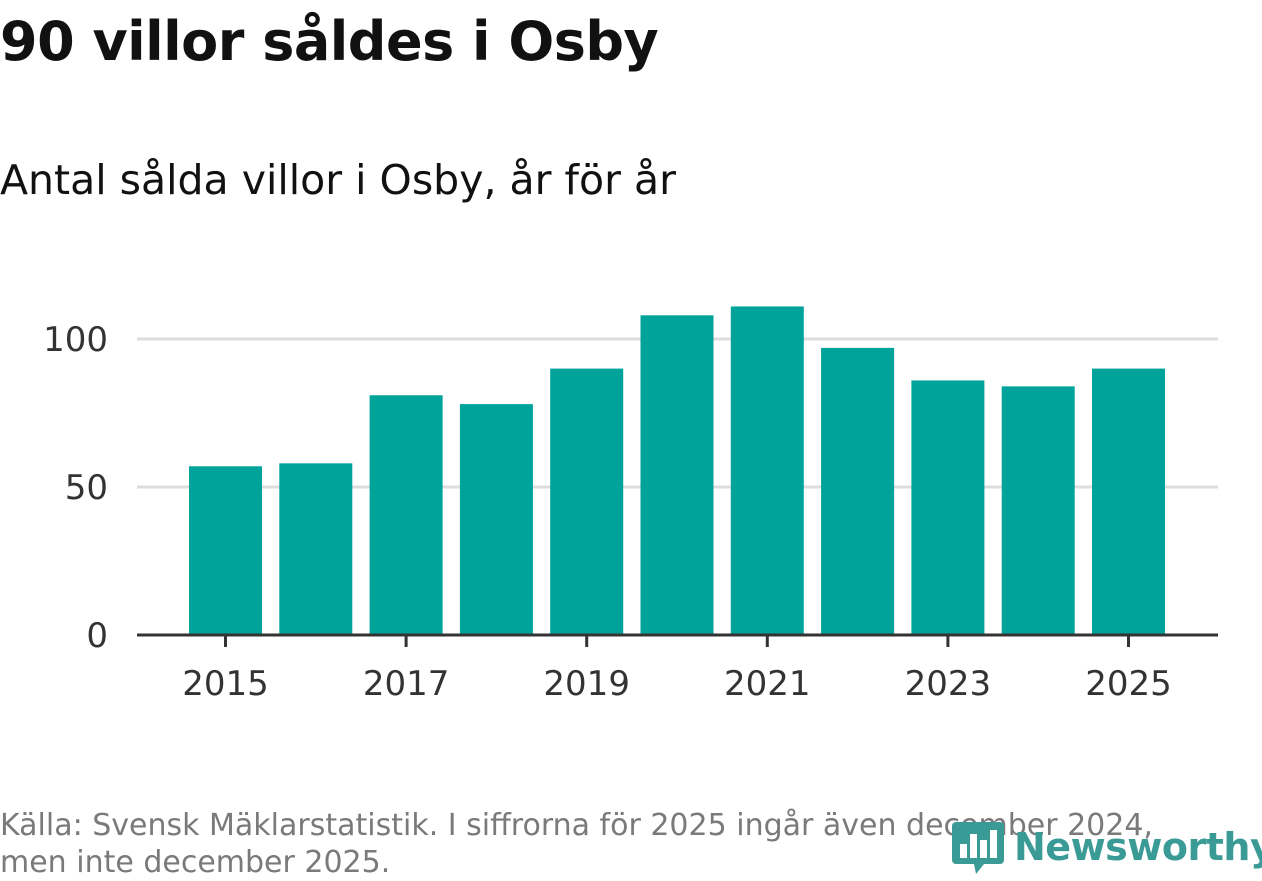 The width and height of the screenshot is (1262, 881). What do you see at coordinates (948, 684) in the screenshot?
I see `x-tick-label-2023: 2023` at bounding box center [948, 684].